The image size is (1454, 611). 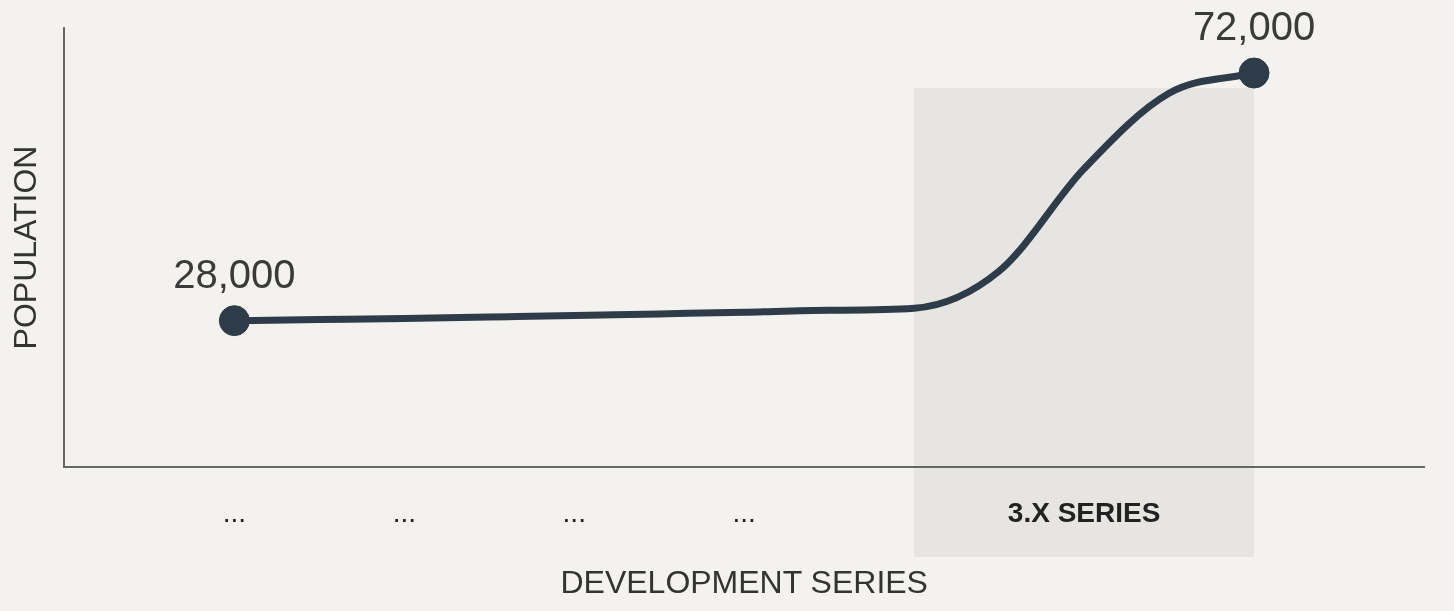 What do you see at coordinates (1254, 26) in the screenshot?
I see `data-label: 72,000` at bounding box center [1254, 26].